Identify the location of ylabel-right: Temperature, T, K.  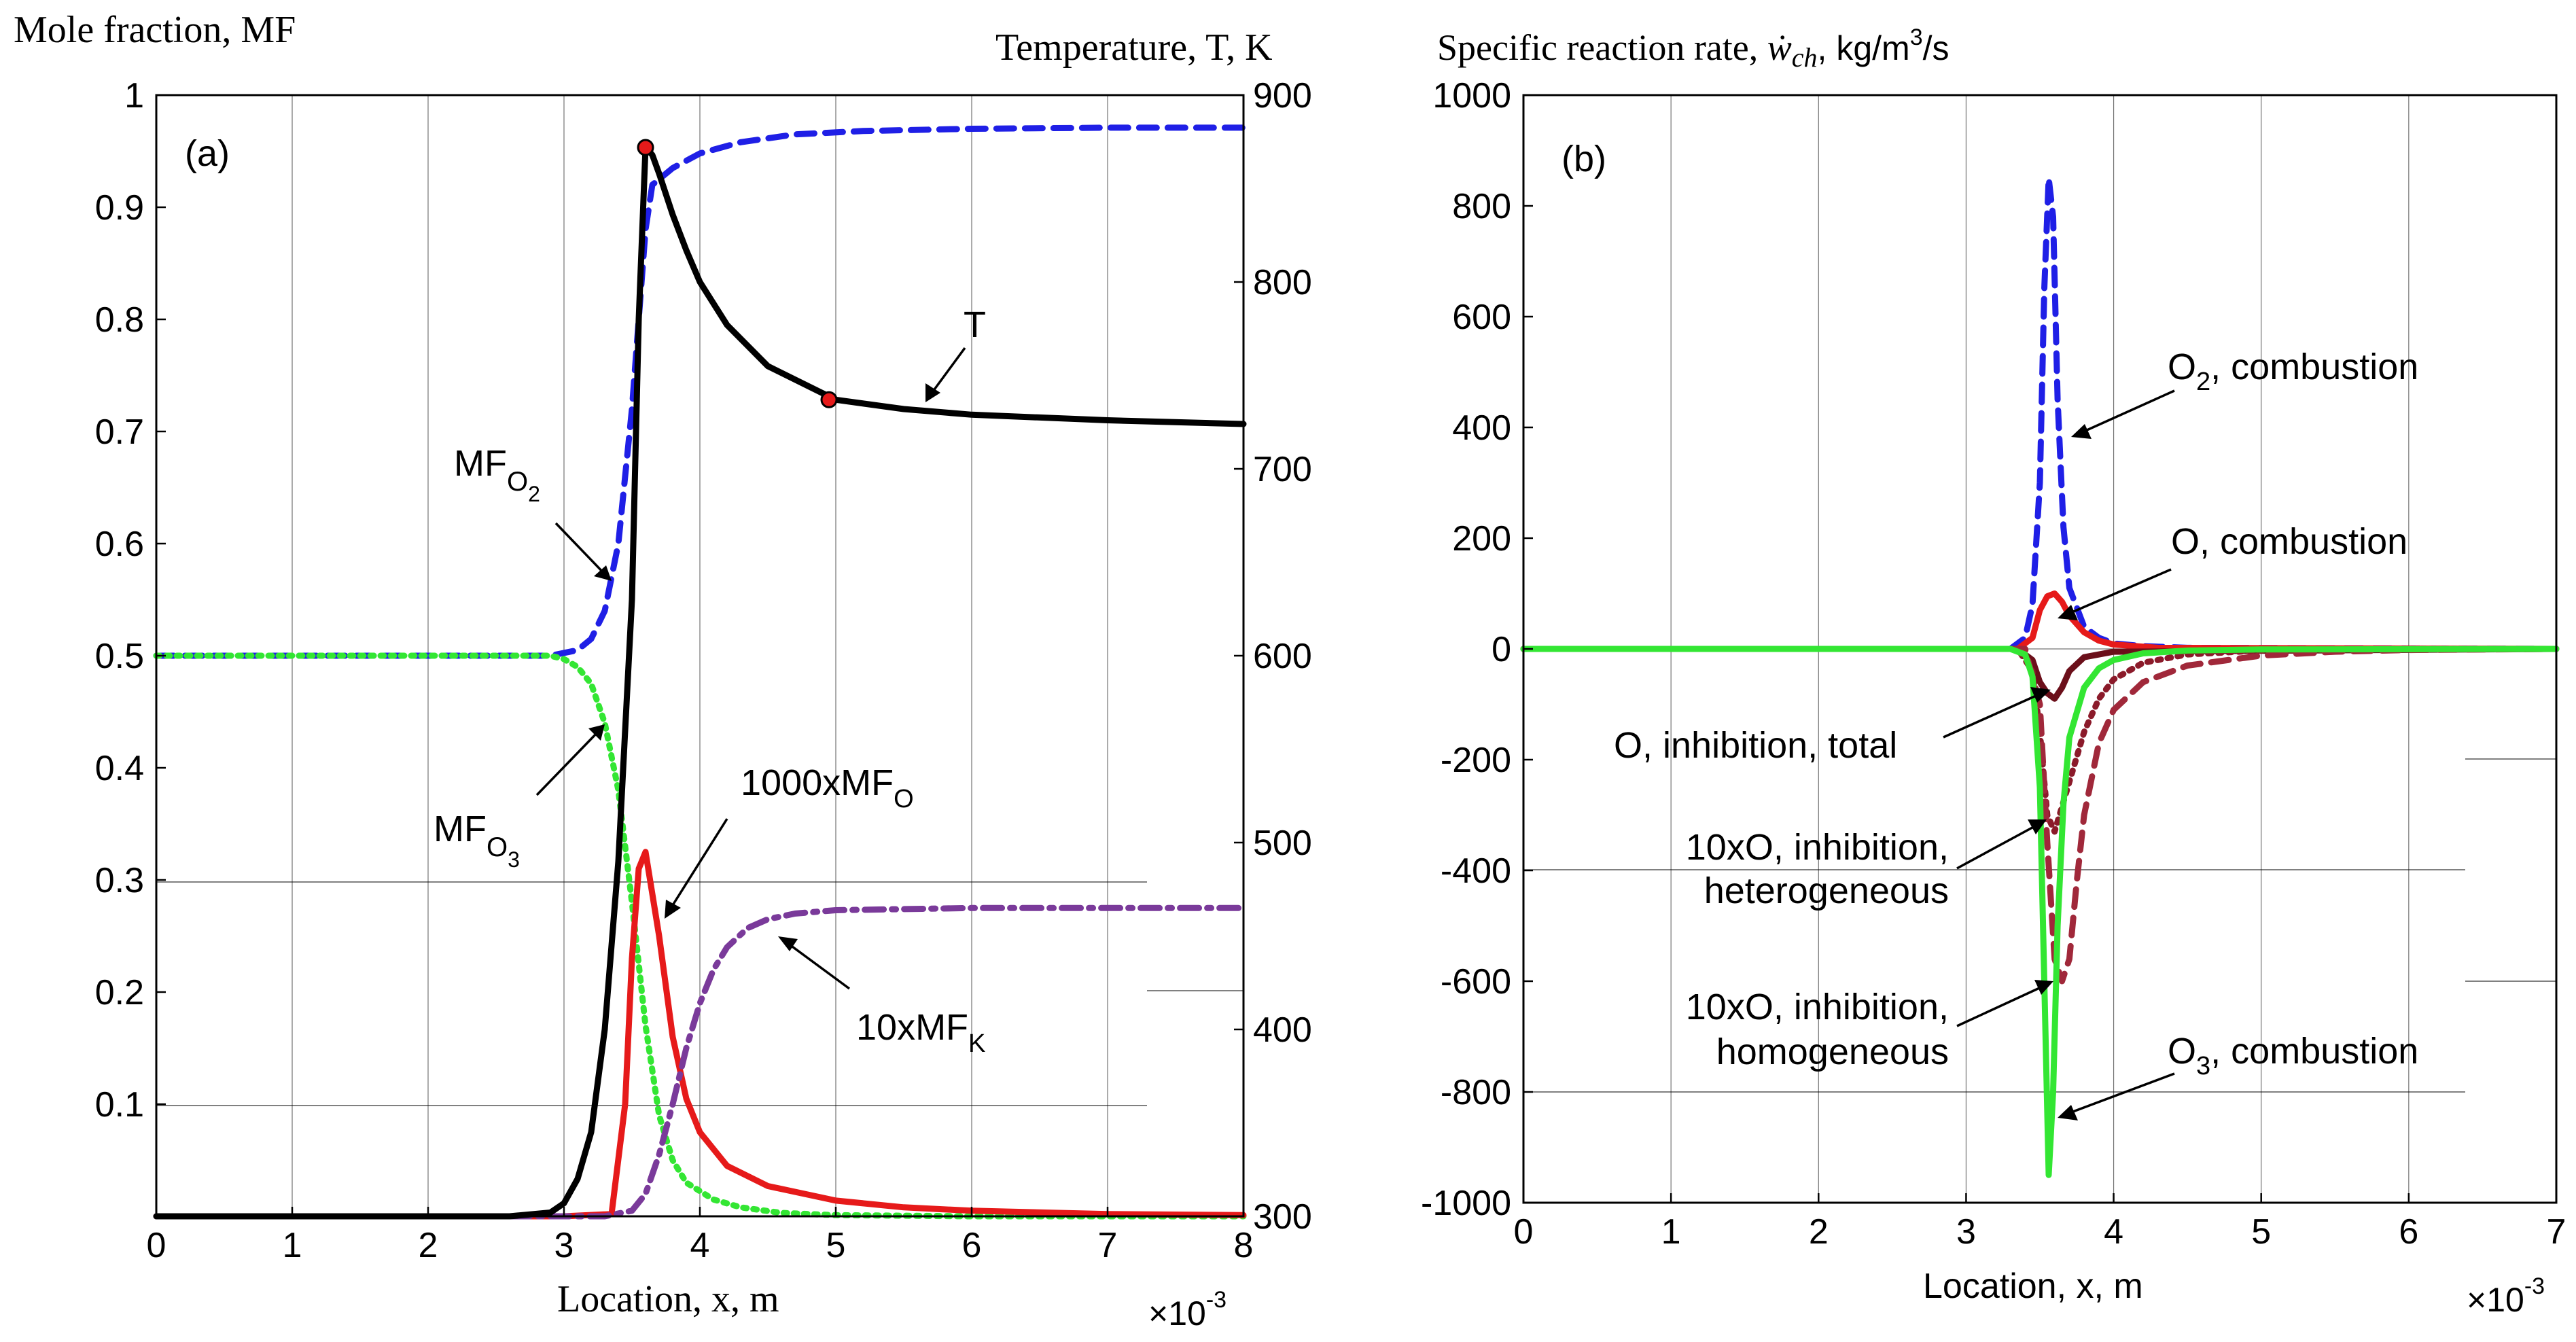
(1134, 48).